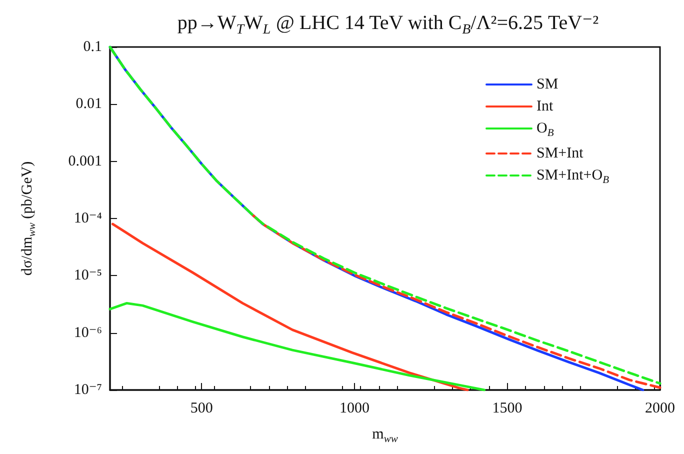 The width and height of the screenshot is (684, 454). I want to click on y-tick-label: 10⁻⁷, so click(88, 390).